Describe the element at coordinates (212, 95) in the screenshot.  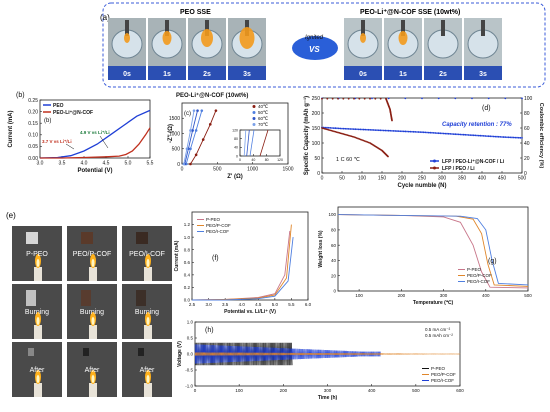
I see `chart-c-title: PEO-Li⁺@N-COF (10wt%)` at that location.